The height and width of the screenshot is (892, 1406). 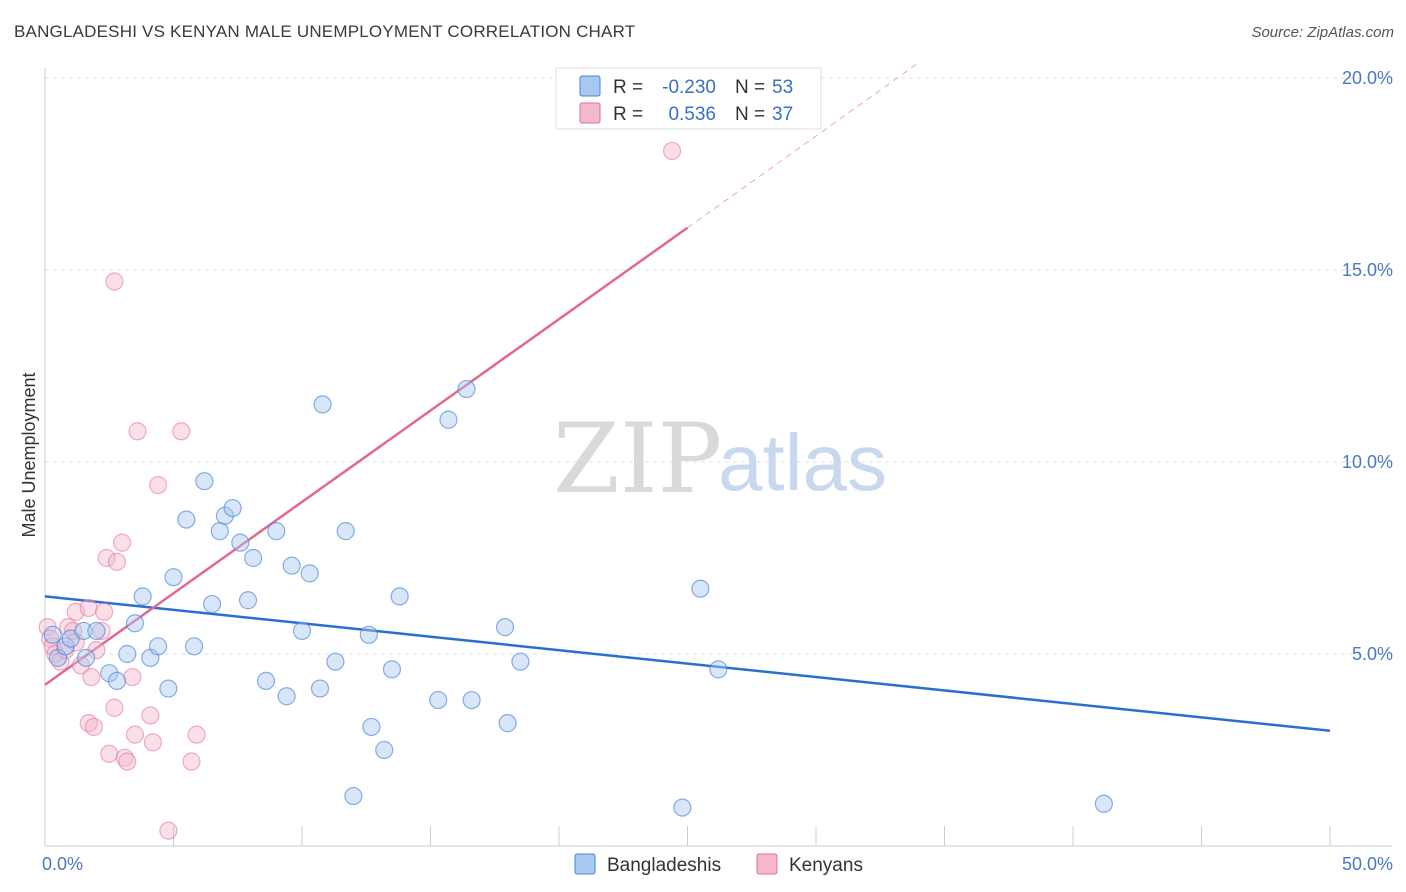 I want to click on y-tick-label: 20.0%, so click(x=1367, y=78).